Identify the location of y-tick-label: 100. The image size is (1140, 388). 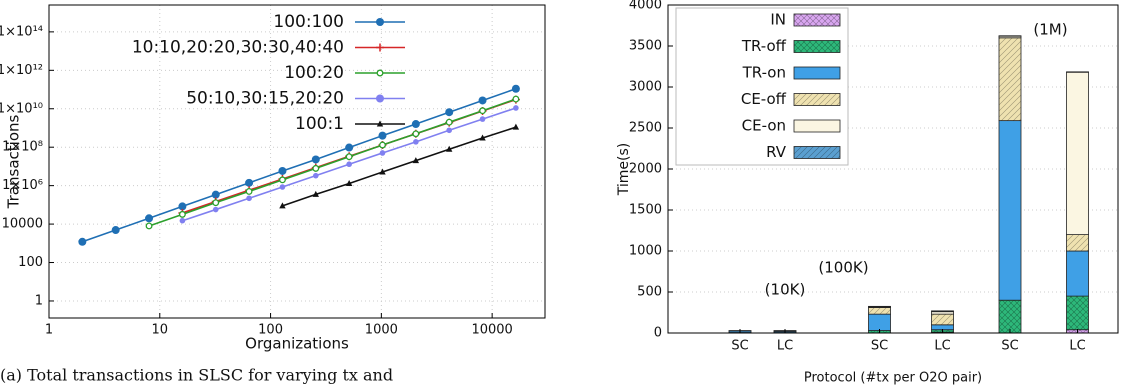
(30, 262).